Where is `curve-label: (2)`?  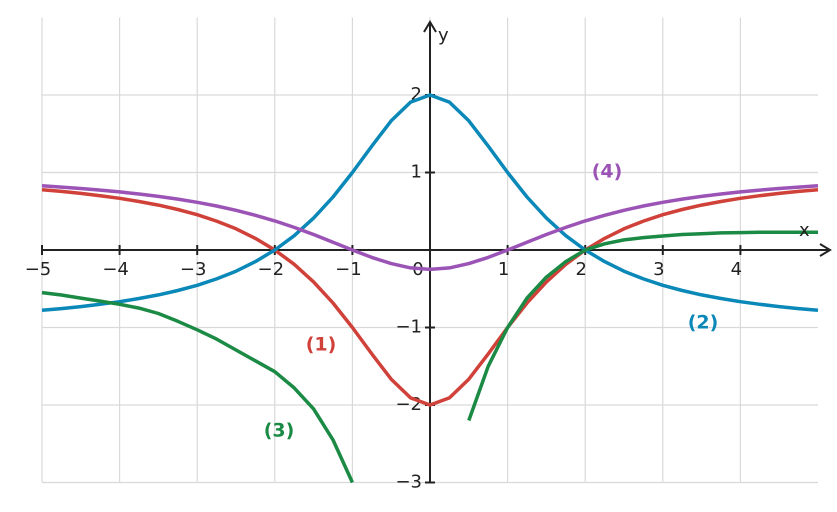 curve-label: (2) is located at coordinates (703, 323).